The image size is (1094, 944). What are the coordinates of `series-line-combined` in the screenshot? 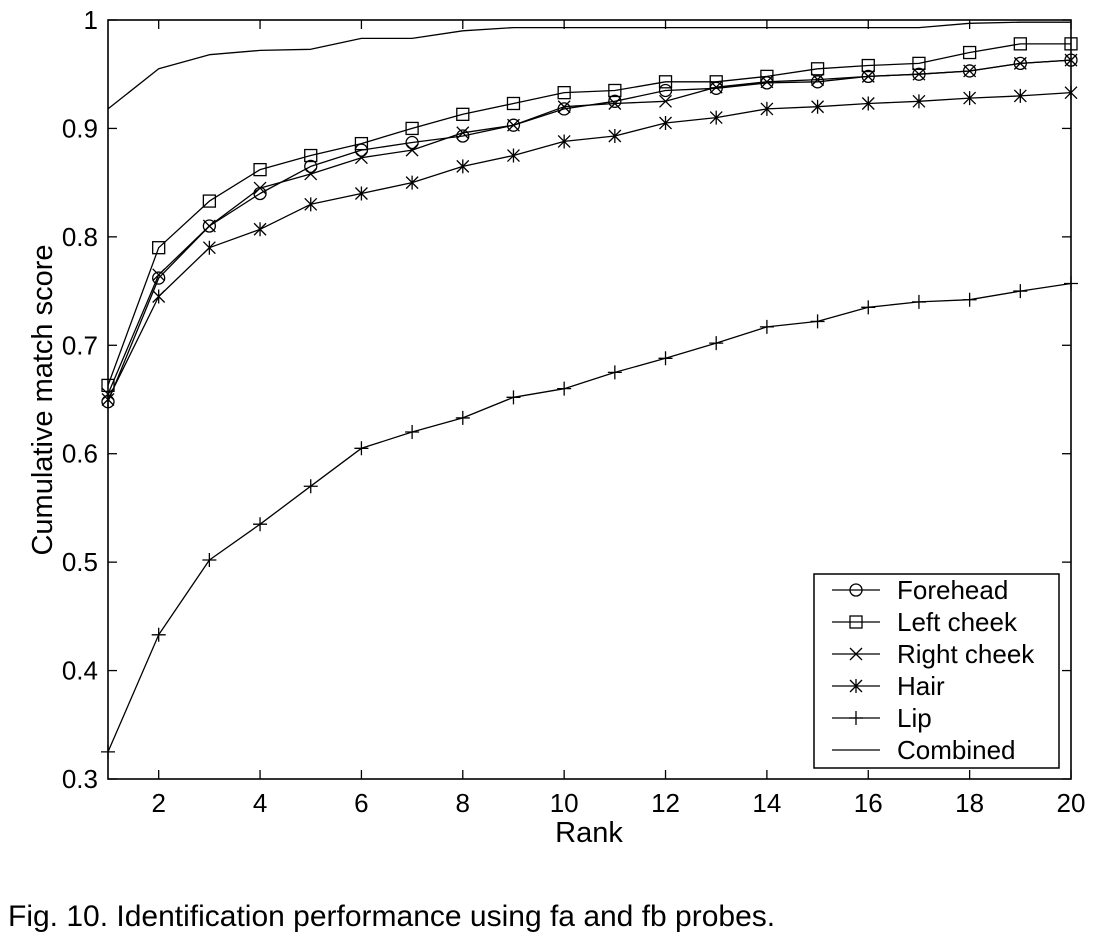 It's located at (589, 65).